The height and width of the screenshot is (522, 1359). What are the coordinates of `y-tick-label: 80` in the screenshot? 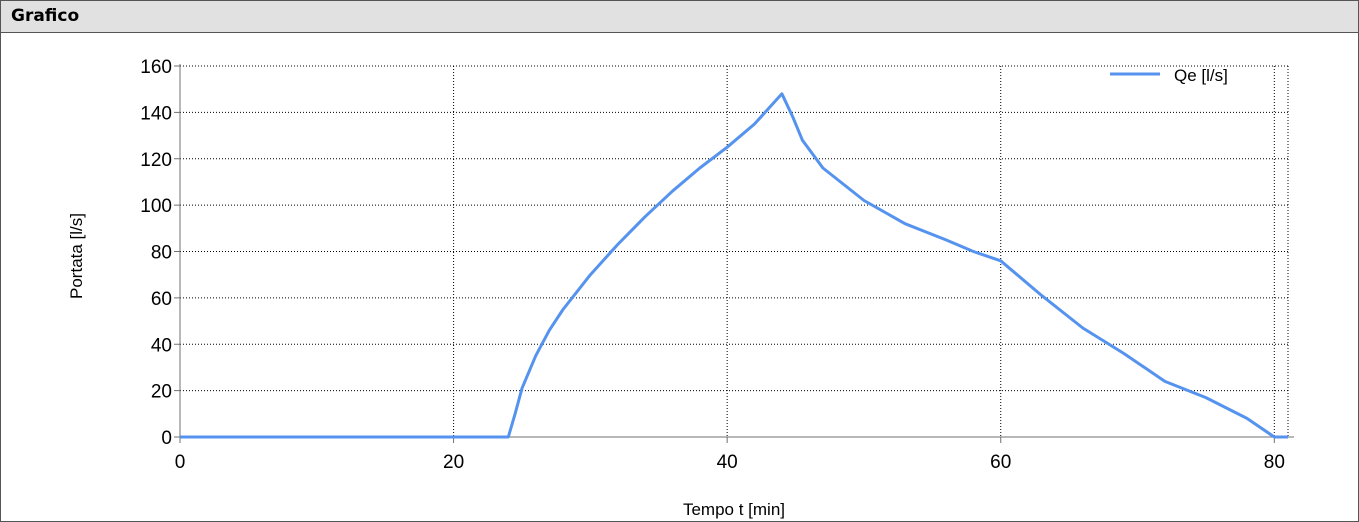 It's located at (161, 253).